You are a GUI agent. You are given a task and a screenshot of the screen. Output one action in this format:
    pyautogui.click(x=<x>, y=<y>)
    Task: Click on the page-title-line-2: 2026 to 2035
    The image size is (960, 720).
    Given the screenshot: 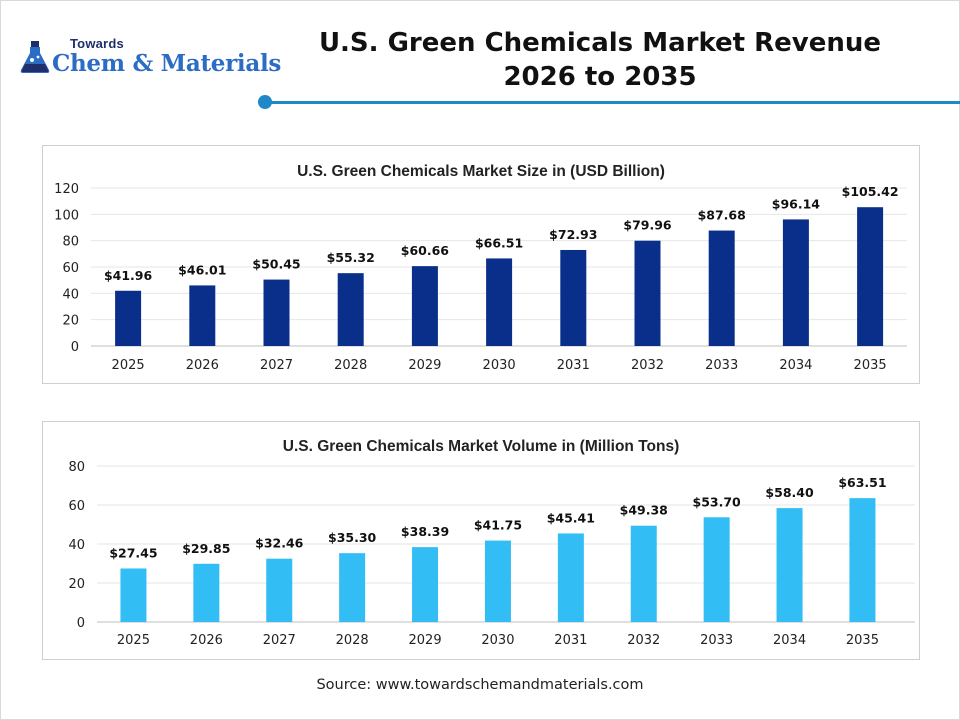 What is the action you would take?
    pyautogui.click(x=600, y=77)
    